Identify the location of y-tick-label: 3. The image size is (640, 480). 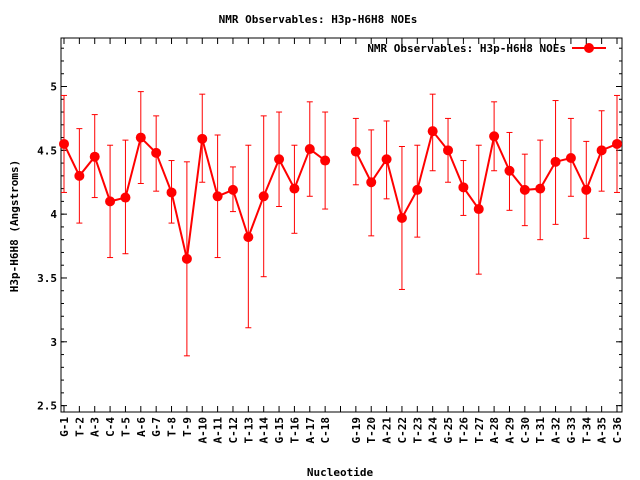
(53, 342).